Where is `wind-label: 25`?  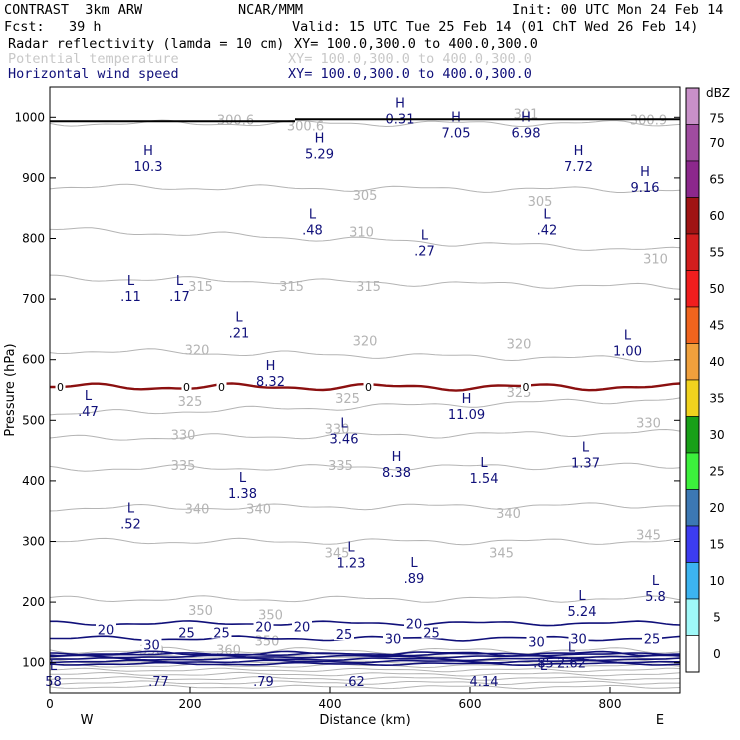 wind-label: 25 is located at coordinates (344, 635).